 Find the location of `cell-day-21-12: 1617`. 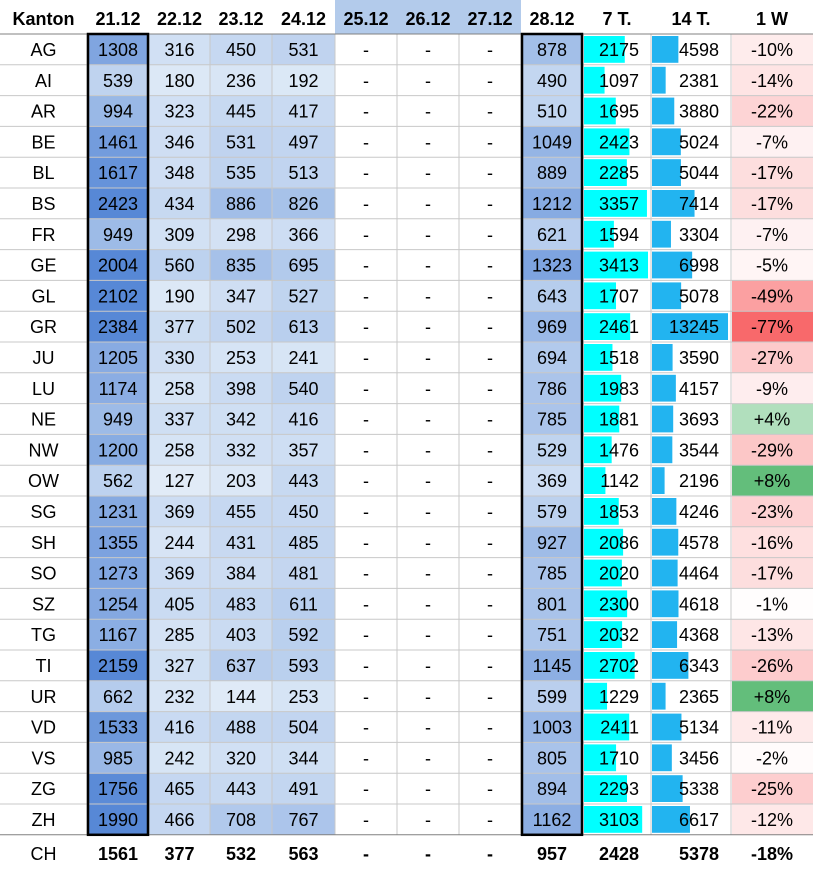

cell-day-21-12: 1617 is located at coordinates (118, 173).